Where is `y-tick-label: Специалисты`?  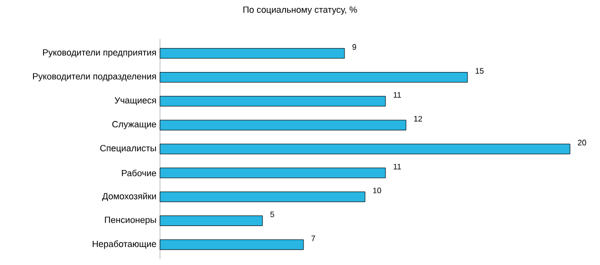 y-tick-label: Специалисты is located at coordinates (128, 149).